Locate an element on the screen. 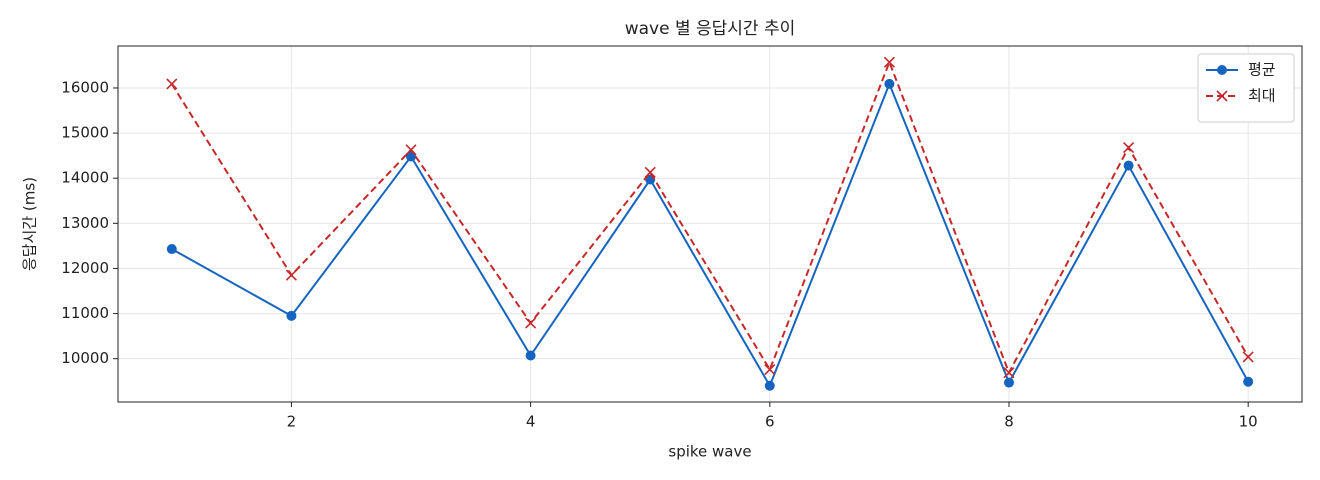 The width and height of the screenshot is (1320, 480). x-axis-label: spike wave is located at coordinates (709, 452).